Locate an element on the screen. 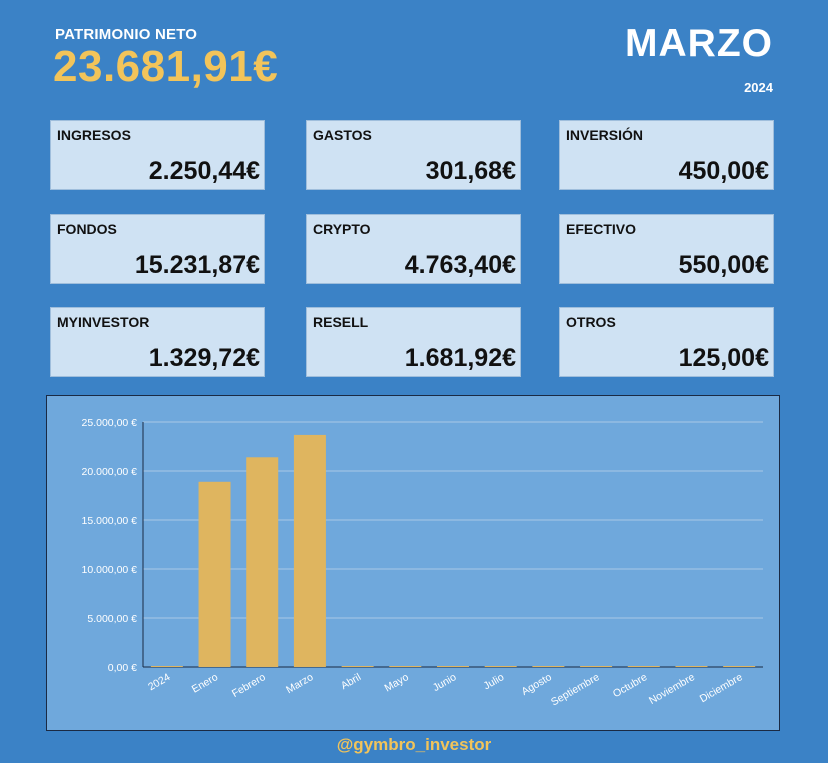 Image resolution: width=828 pixels, height=763 pixels. y-tick-label: 0,00 € is located at coordinates (122, 668).